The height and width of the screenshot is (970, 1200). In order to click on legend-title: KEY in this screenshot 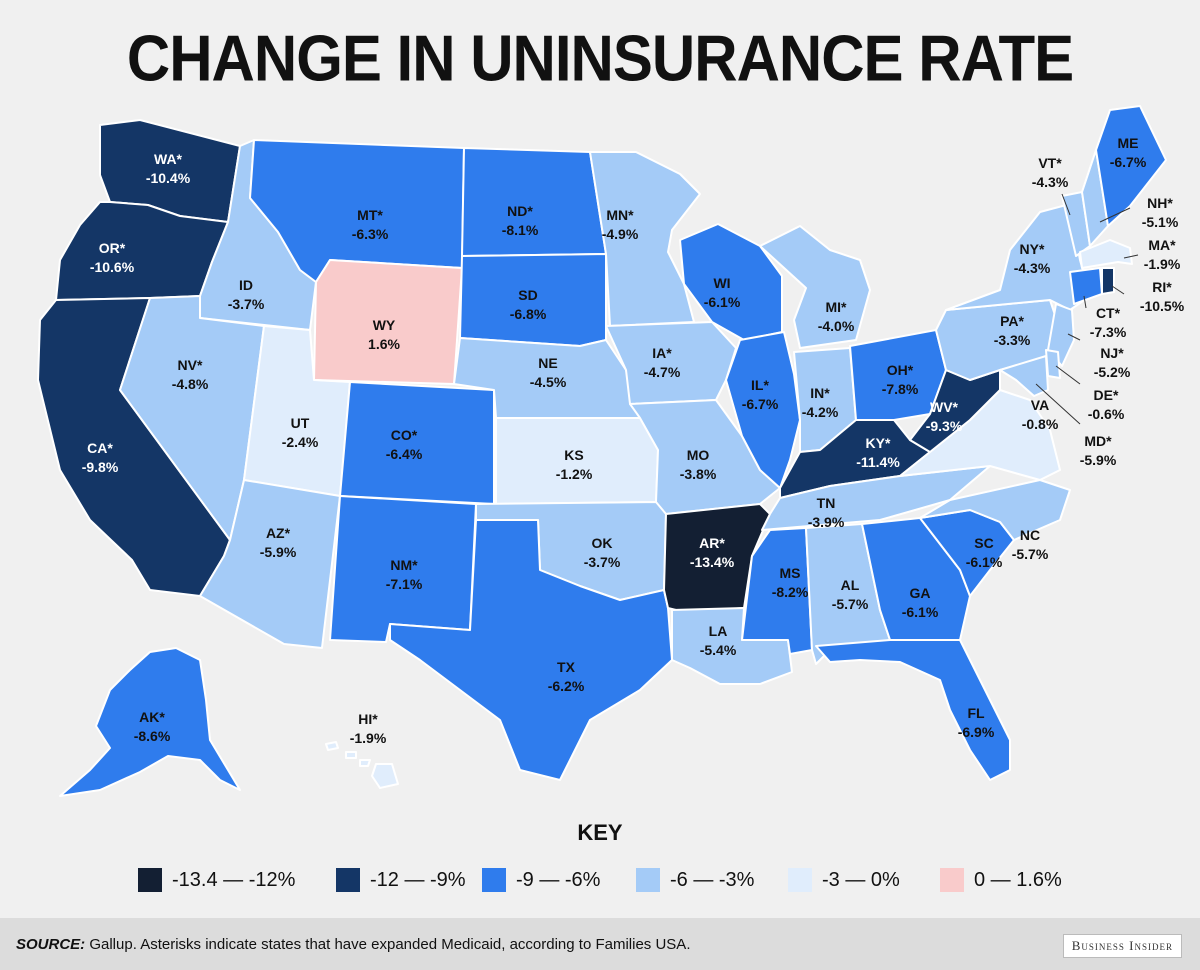, I will do `click(600, 832)`.